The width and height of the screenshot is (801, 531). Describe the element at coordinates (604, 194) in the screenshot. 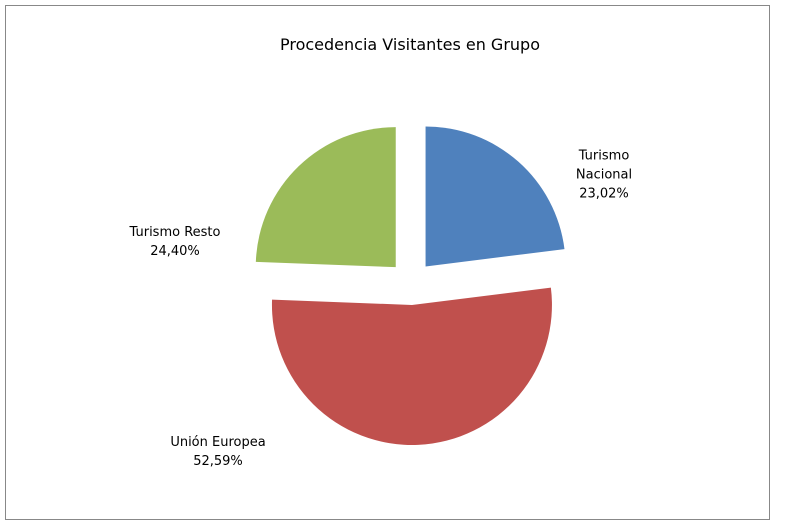

I see `value-label: 23,02%` at that location.